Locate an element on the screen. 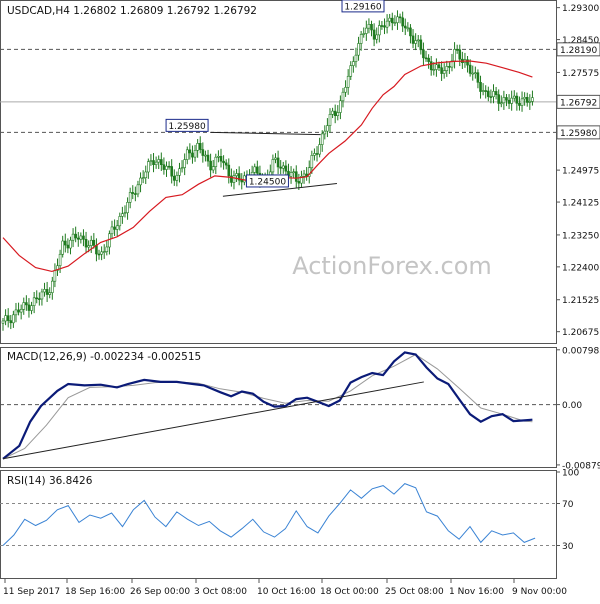 This screenshot has height=604, width=600. price-trendline is located at coordinates (265, 133).